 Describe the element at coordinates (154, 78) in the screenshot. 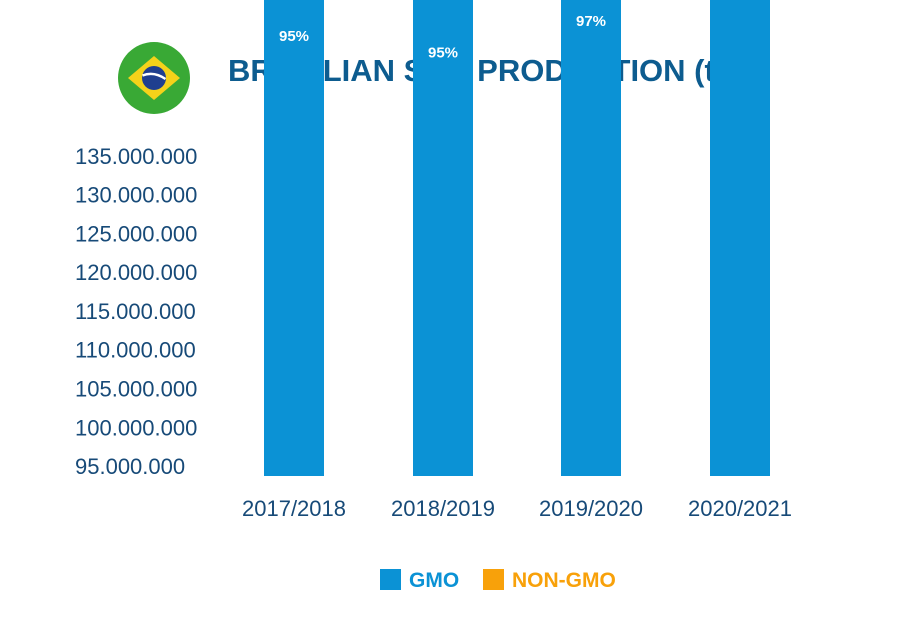

I see `brazil-flag-icon` at that location.